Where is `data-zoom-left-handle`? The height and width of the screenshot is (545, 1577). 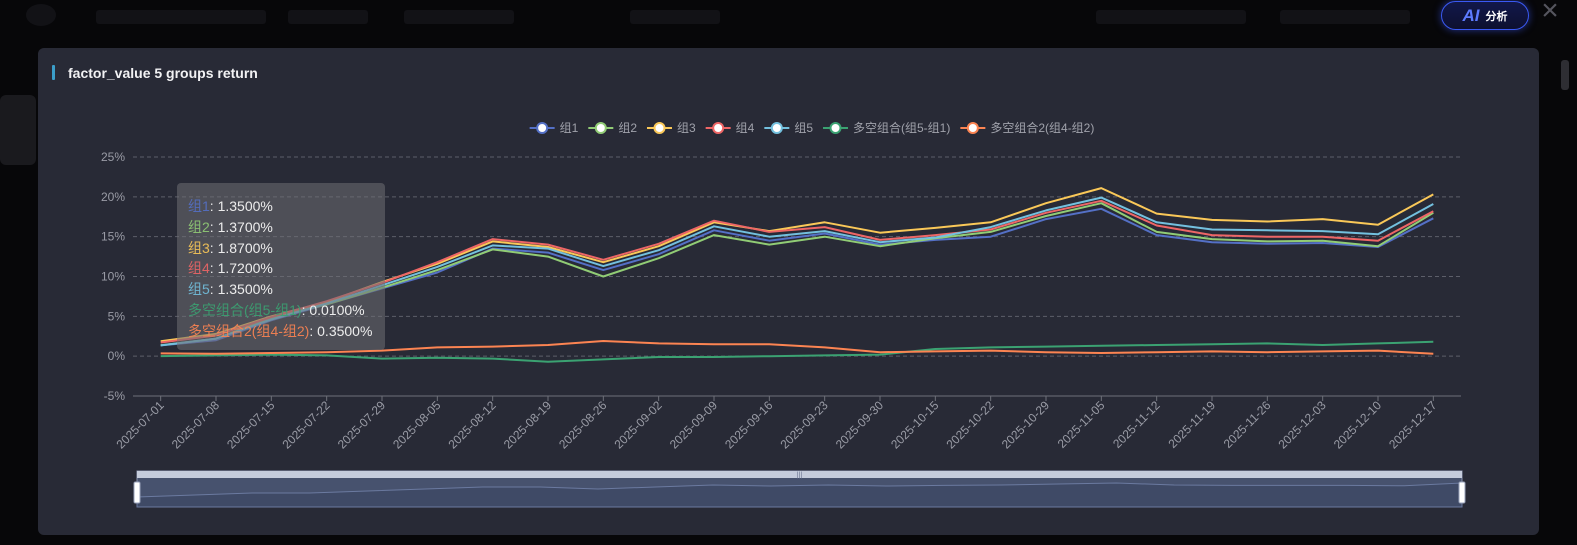
data-zoom-left-handle is located at coordinates (137, 492).